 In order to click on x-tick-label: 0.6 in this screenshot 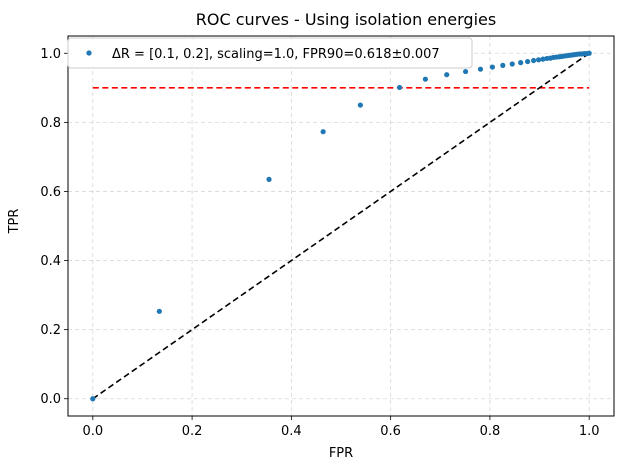, I will do `click(390, 431)`.